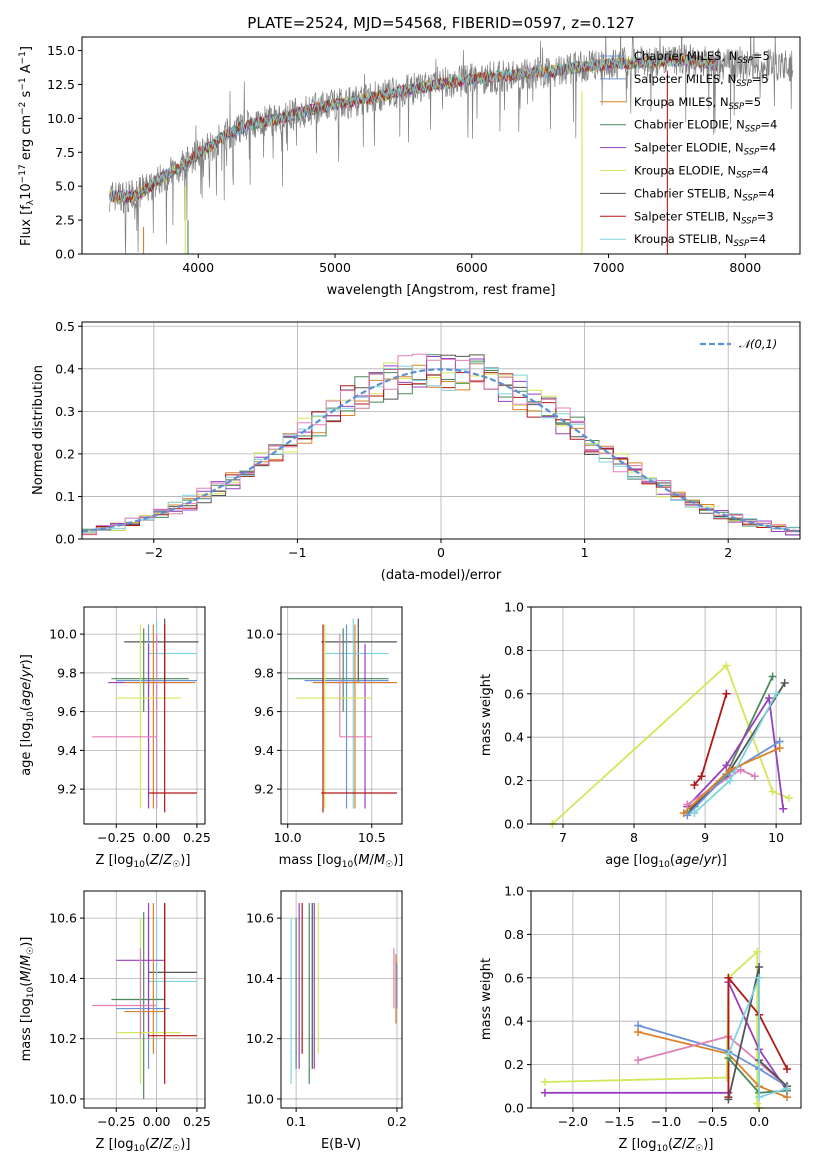  Describe the element at coordinates (198, 267) in the screenshot. I see `x-tick-label: 4000` at that location.